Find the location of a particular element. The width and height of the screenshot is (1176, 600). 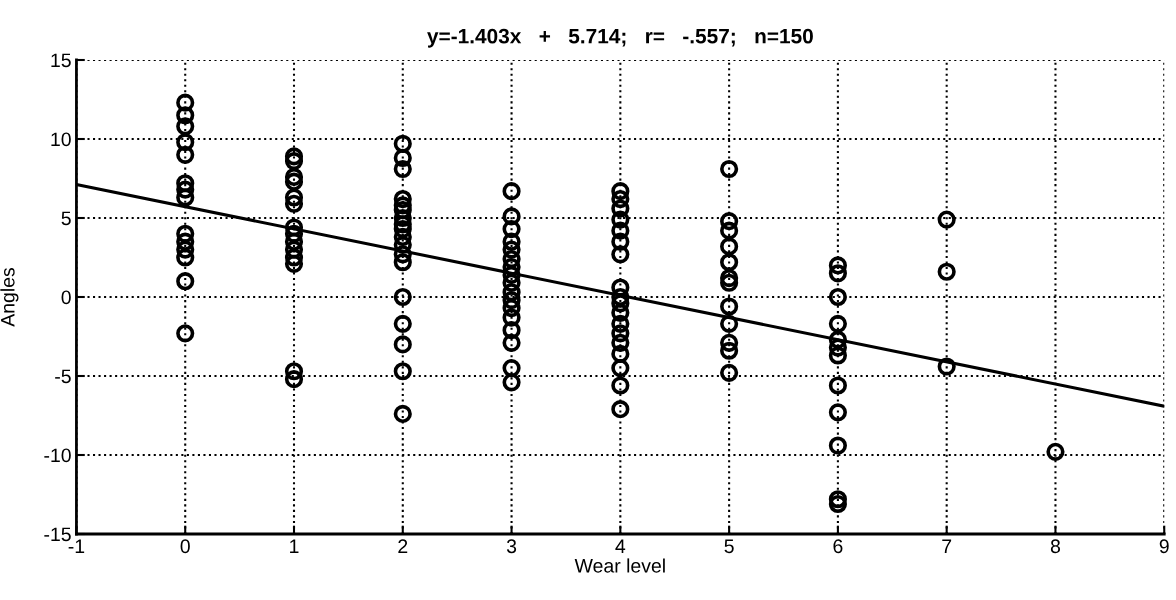

x-tick-label: 1 is located at coordinates (294, 546).